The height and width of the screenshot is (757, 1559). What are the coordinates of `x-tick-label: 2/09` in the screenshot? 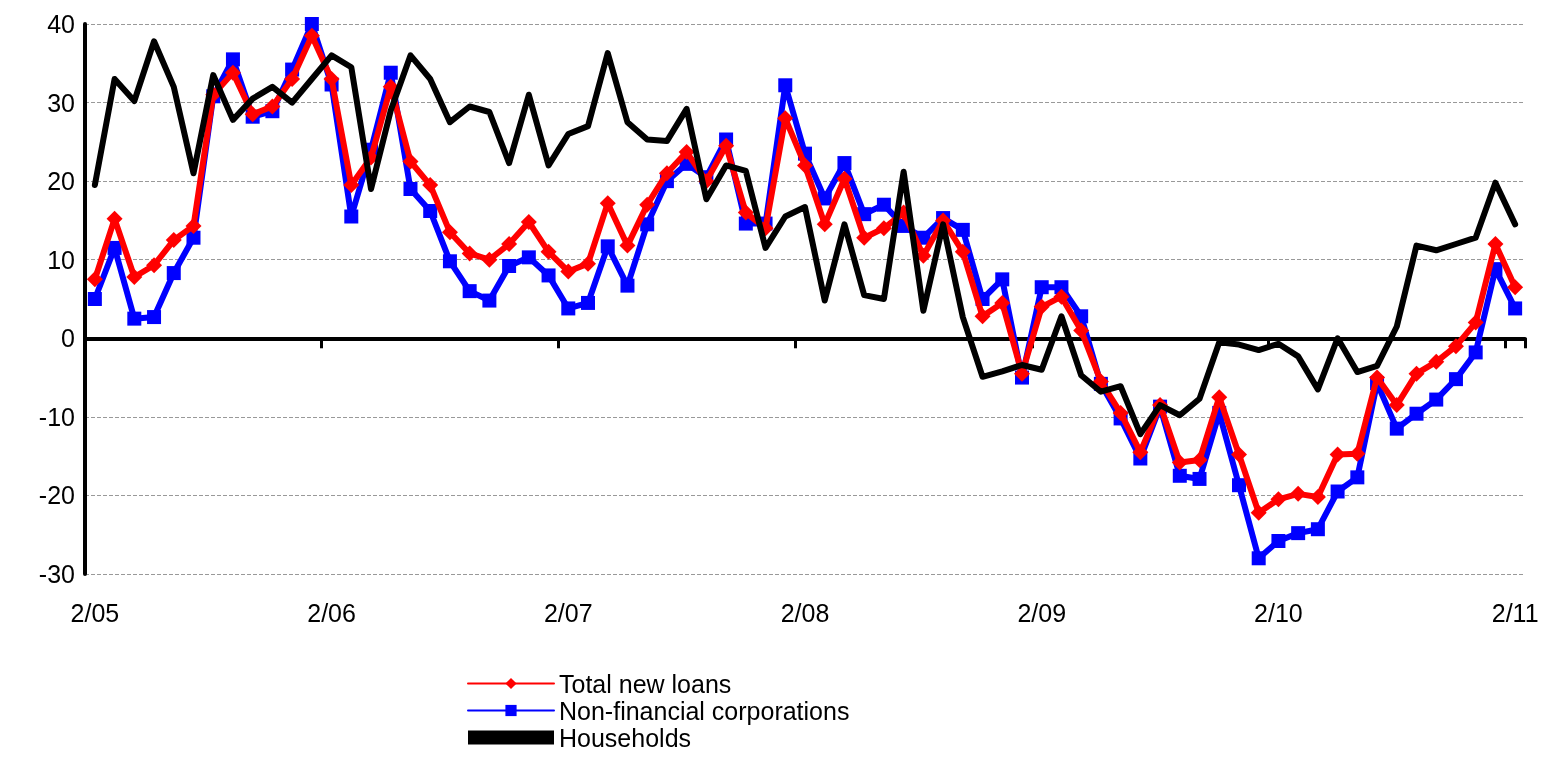 It's located at (1042, 612).